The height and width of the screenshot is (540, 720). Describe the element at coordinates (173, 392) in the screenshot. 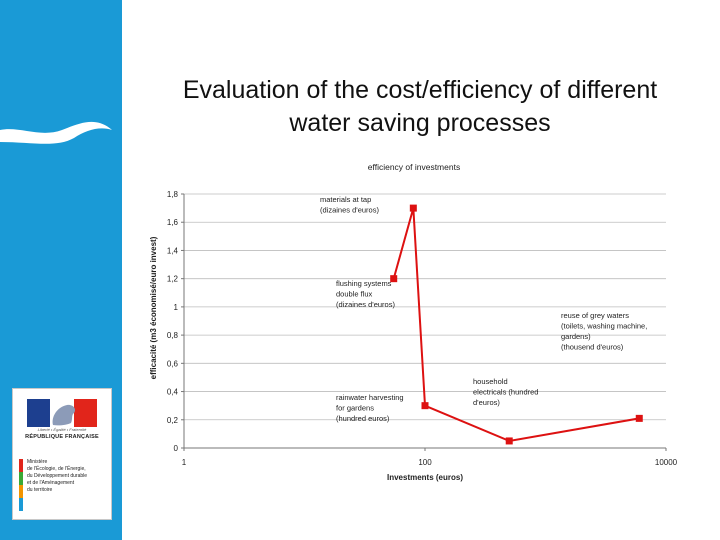

I see `y-tick-label: 0,4` at that location.